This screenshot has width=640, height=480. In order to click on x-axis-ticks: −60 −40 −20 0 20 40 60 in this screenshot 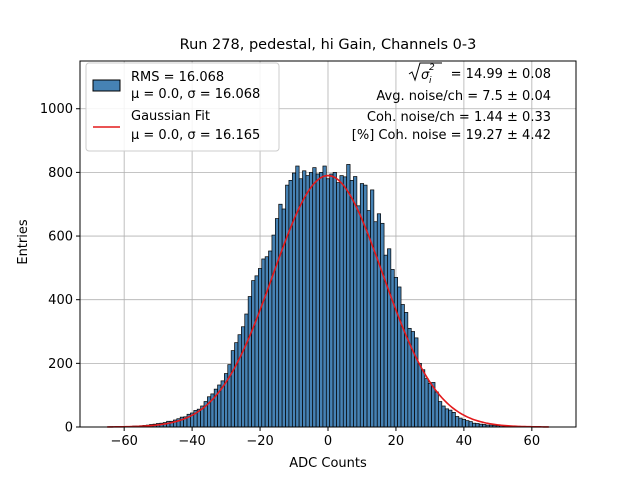, I will do `click(325, 438)`.